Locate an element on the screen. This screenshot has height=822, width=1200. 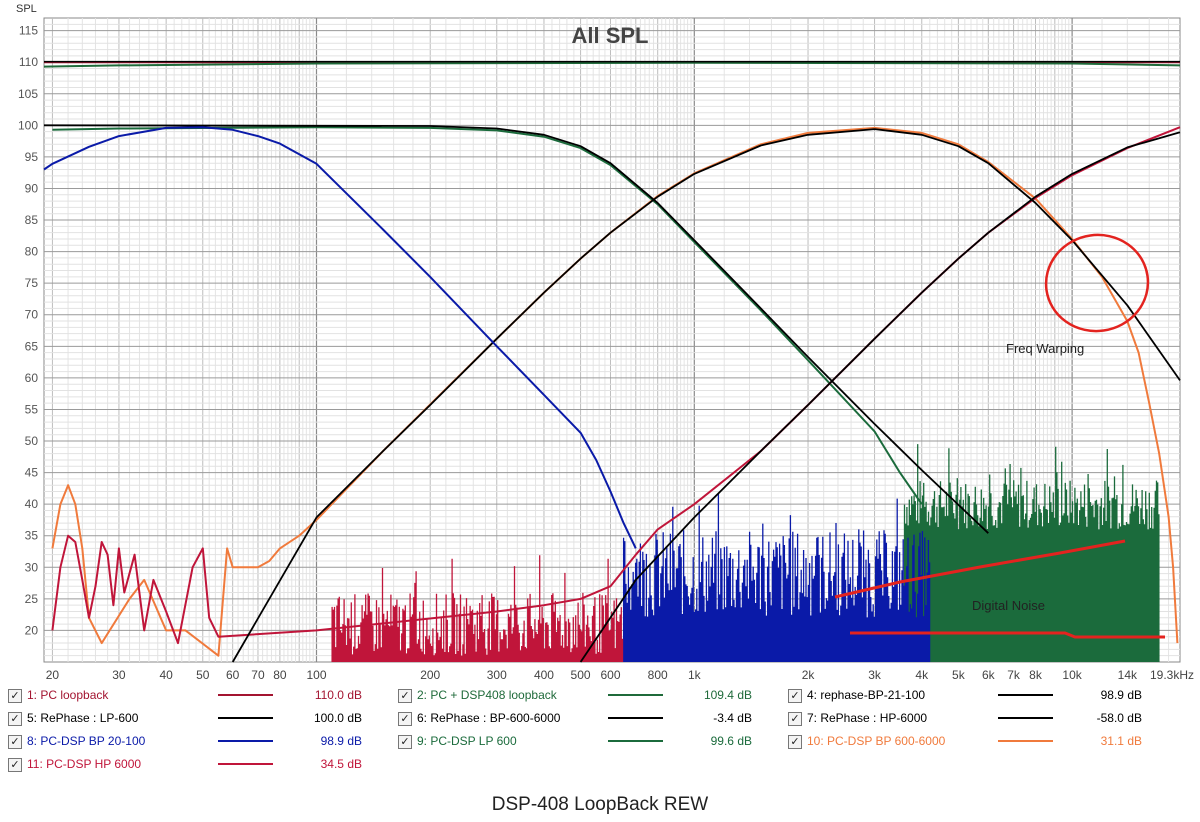
legend-item: ✓ 6: RePhase : BP-600-6000 -3.4 dB is located at coordinates (587, 718).